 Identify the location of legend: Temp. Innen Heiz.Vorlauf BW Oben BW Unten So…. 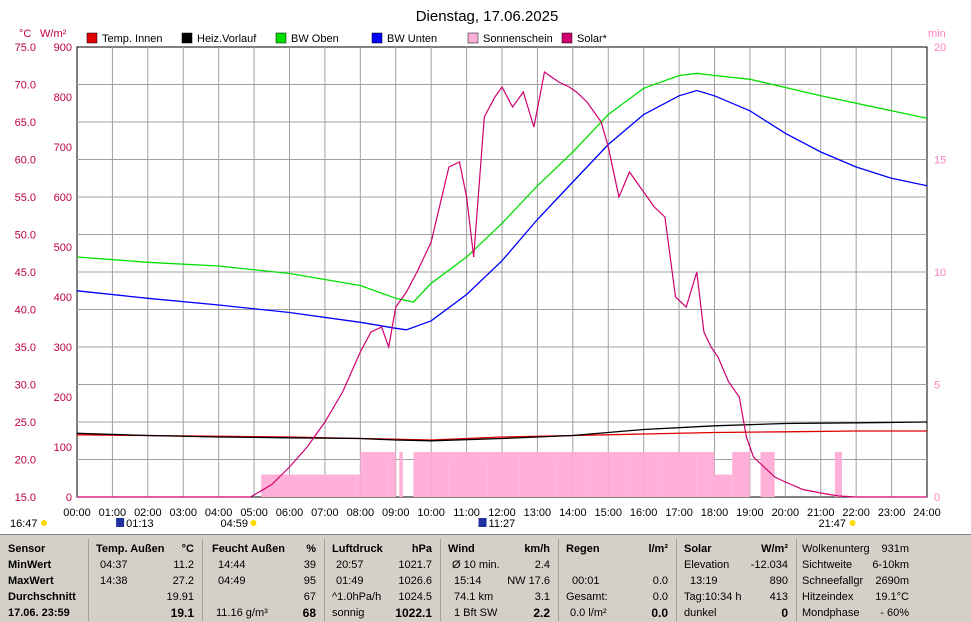
(347, 38).